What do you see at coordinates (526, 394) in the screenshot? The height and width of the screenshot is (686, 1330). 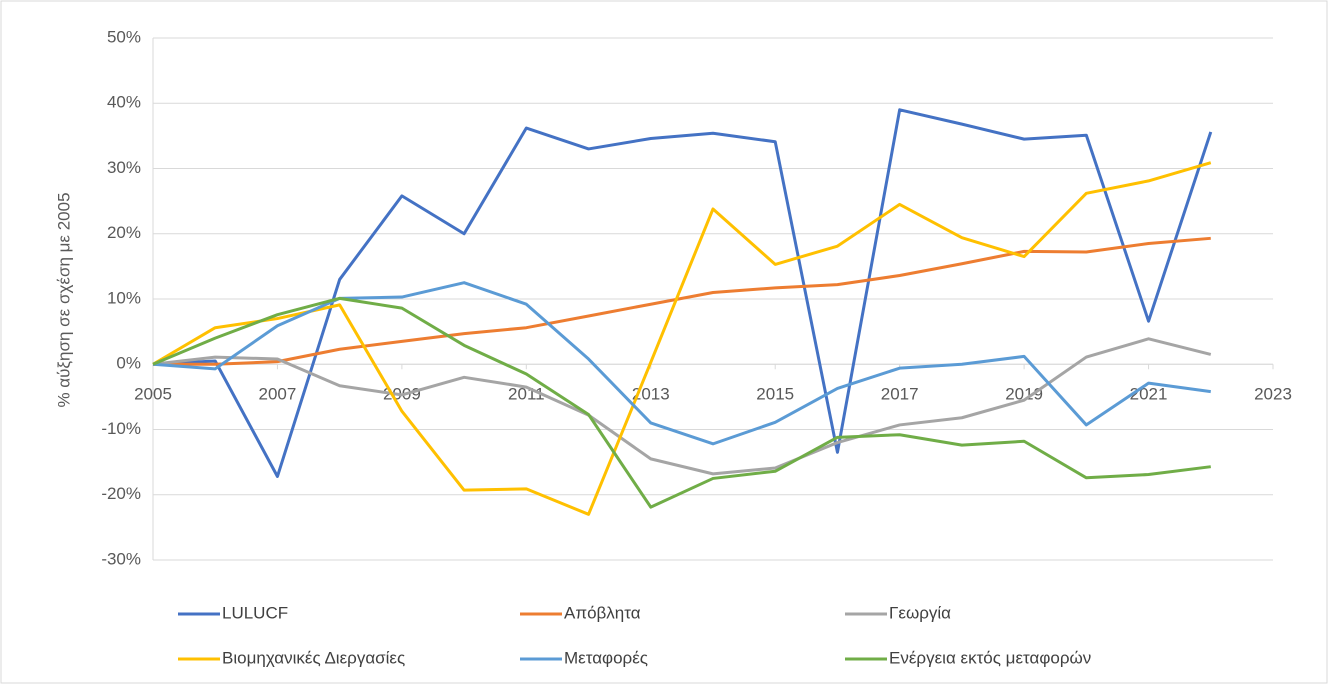 I see `x-tick-label: 2011` at bounding box center [526, 394].